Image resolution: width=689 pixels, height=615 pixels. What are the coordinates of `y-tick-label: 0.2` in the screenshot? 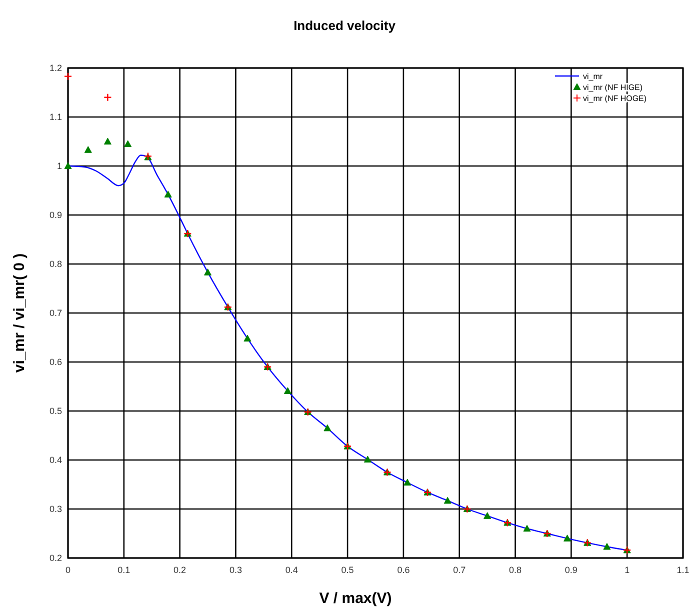 It's located at (55, 558).